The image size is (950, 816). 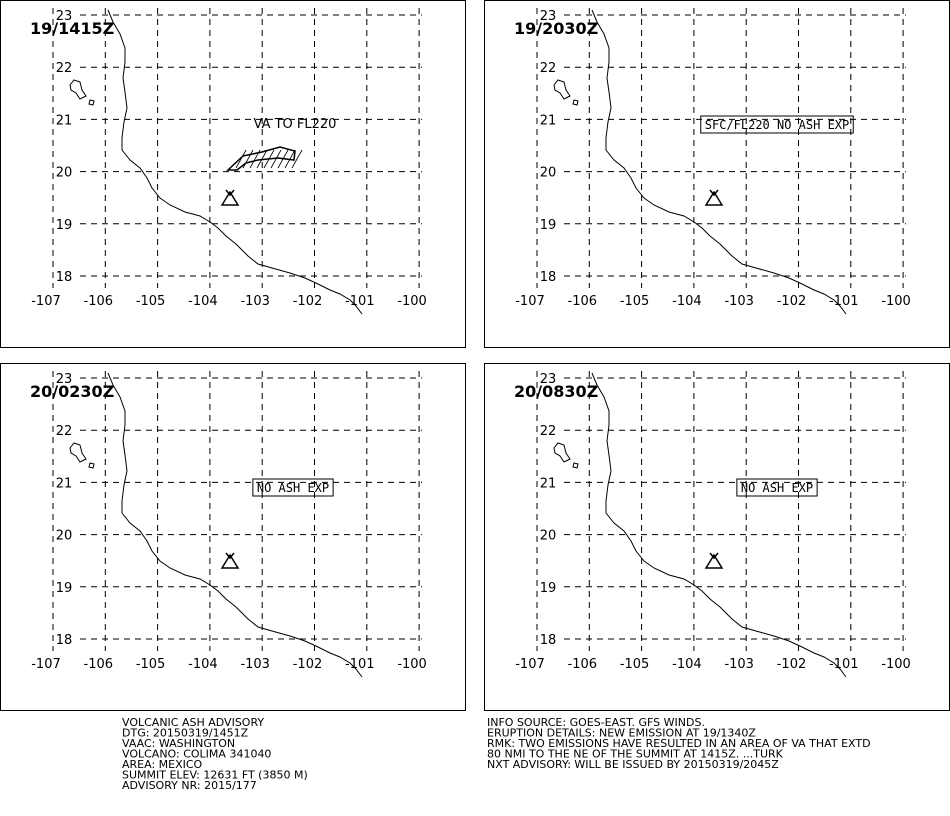 I want to click on valid-time: 19/2030Z, so click(x=556, y=28).